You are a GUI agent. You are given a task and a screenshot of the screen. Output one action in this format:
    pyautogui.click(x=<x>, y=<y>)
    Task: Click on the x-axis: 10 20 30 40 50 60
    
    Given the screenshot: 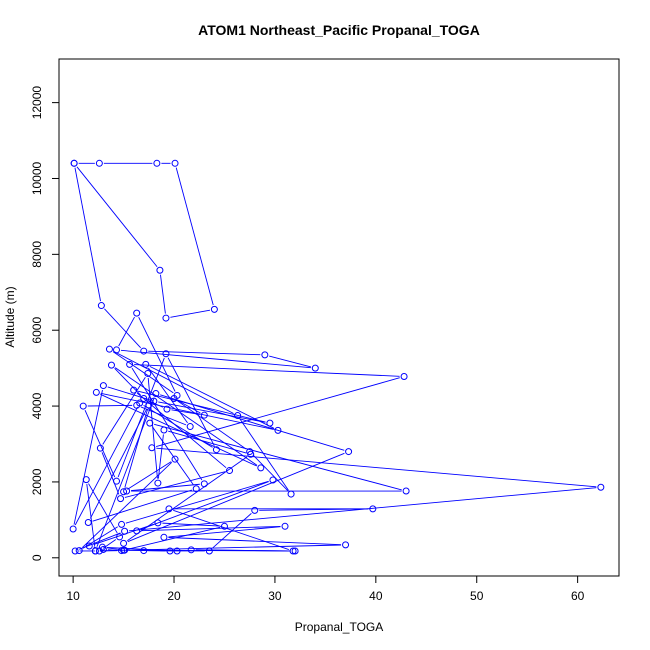 What is the action you would take?
    pyautogui.click(x=325, y=589)
    